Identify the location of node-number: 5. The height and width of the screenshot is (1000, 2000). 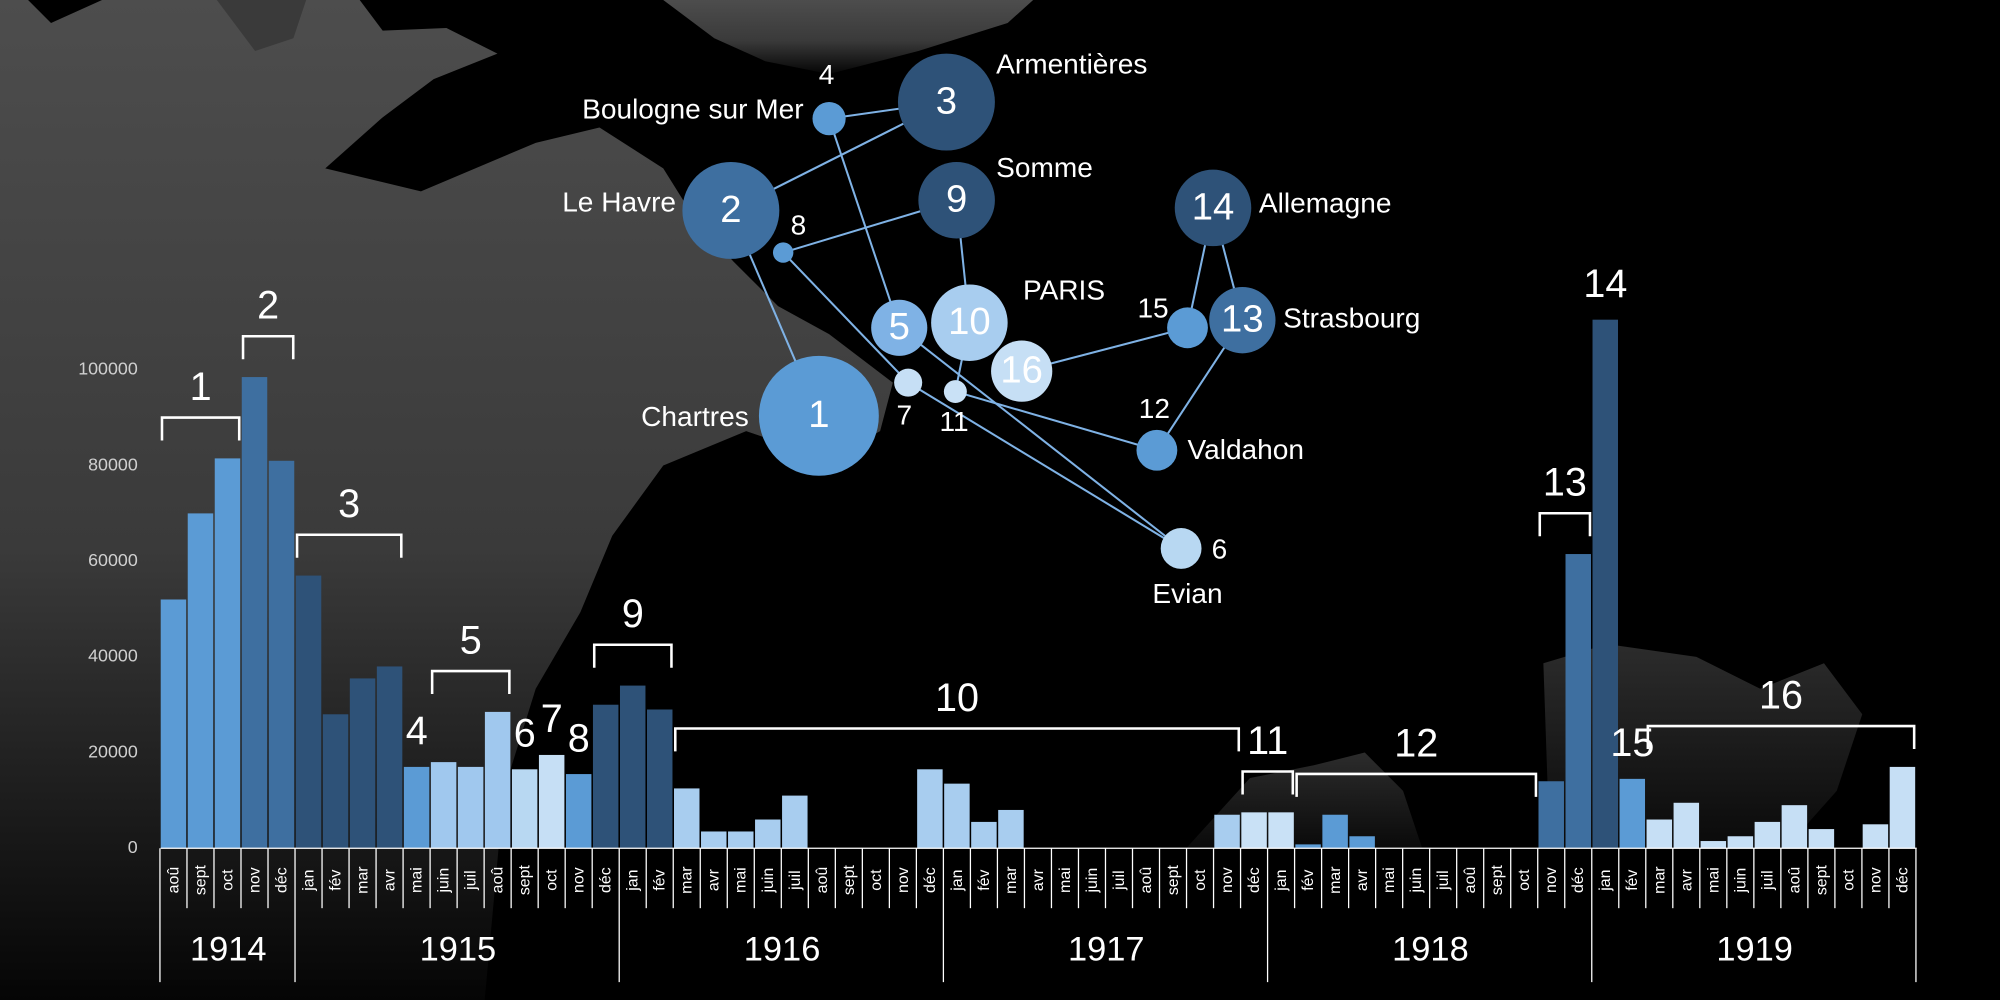
(899, 326).